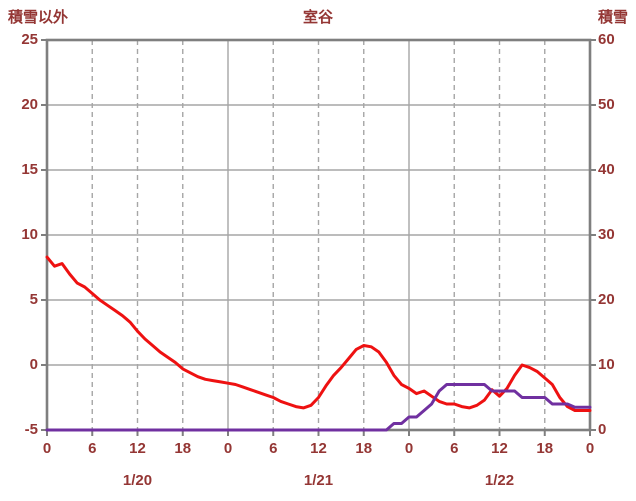  I want to click on y-axis-right-tick-label: 60, so click(606, 39).